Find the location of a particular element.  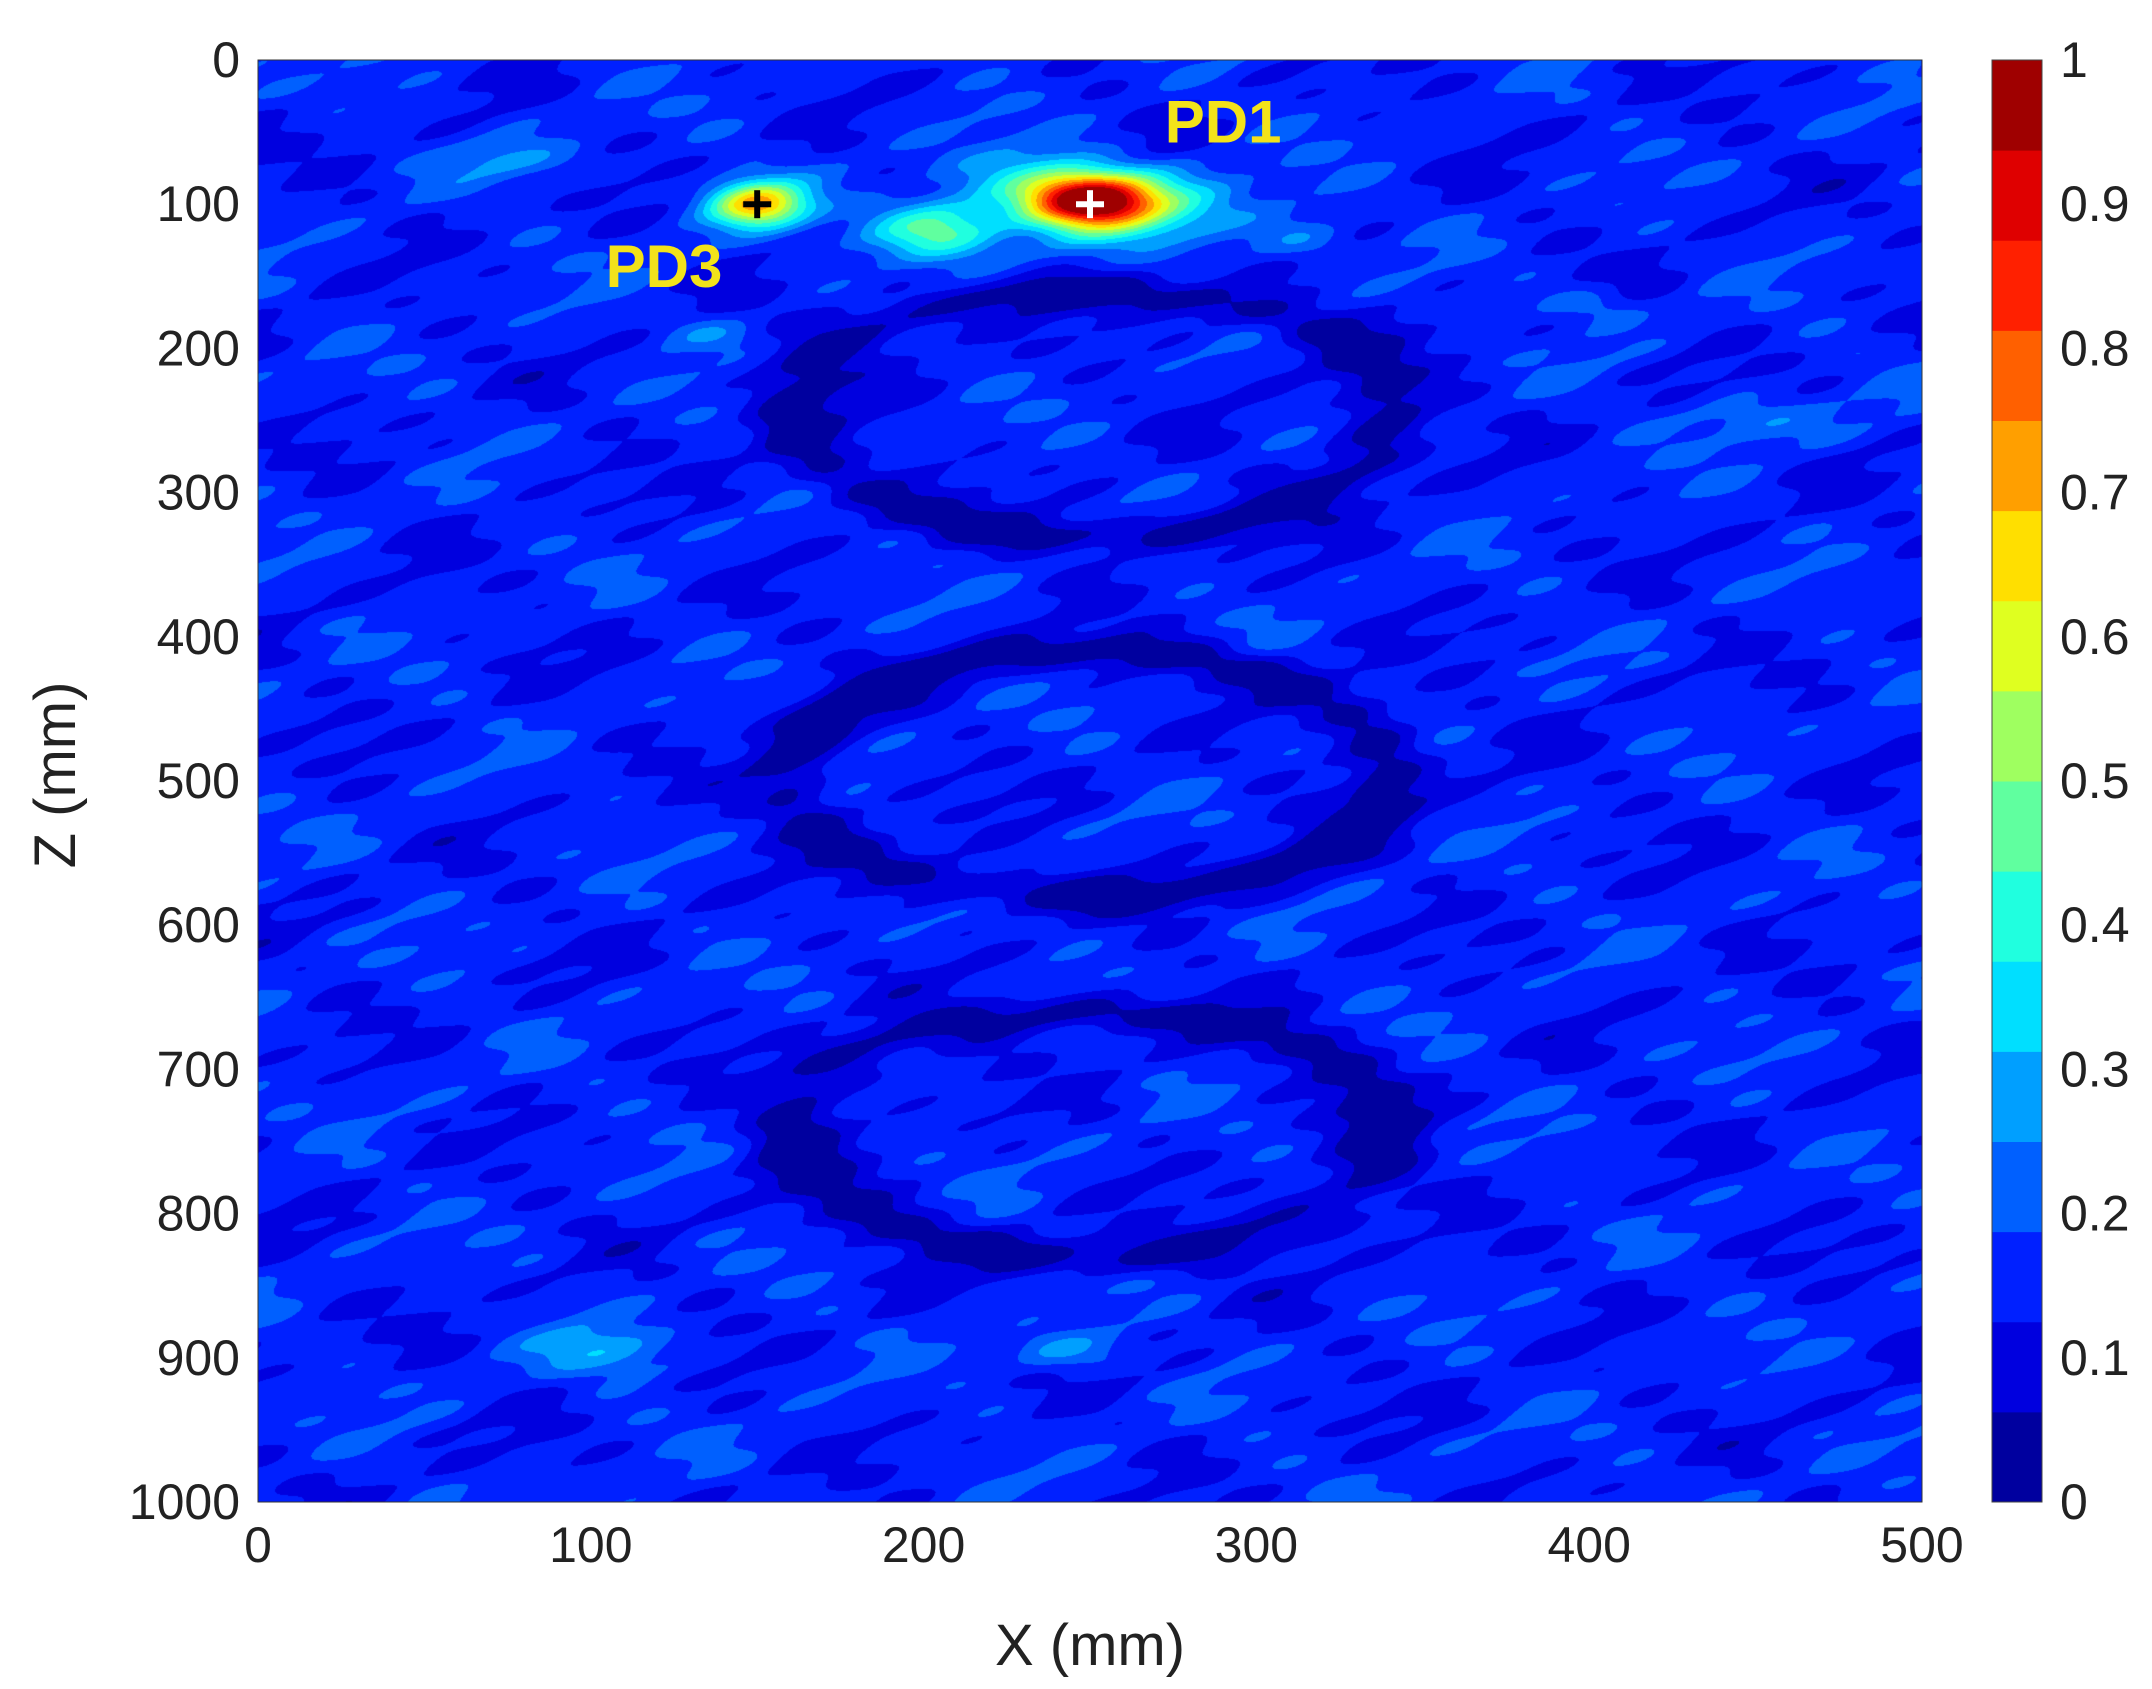

z-tick-label: 500 is located at coordinates (198, 781).